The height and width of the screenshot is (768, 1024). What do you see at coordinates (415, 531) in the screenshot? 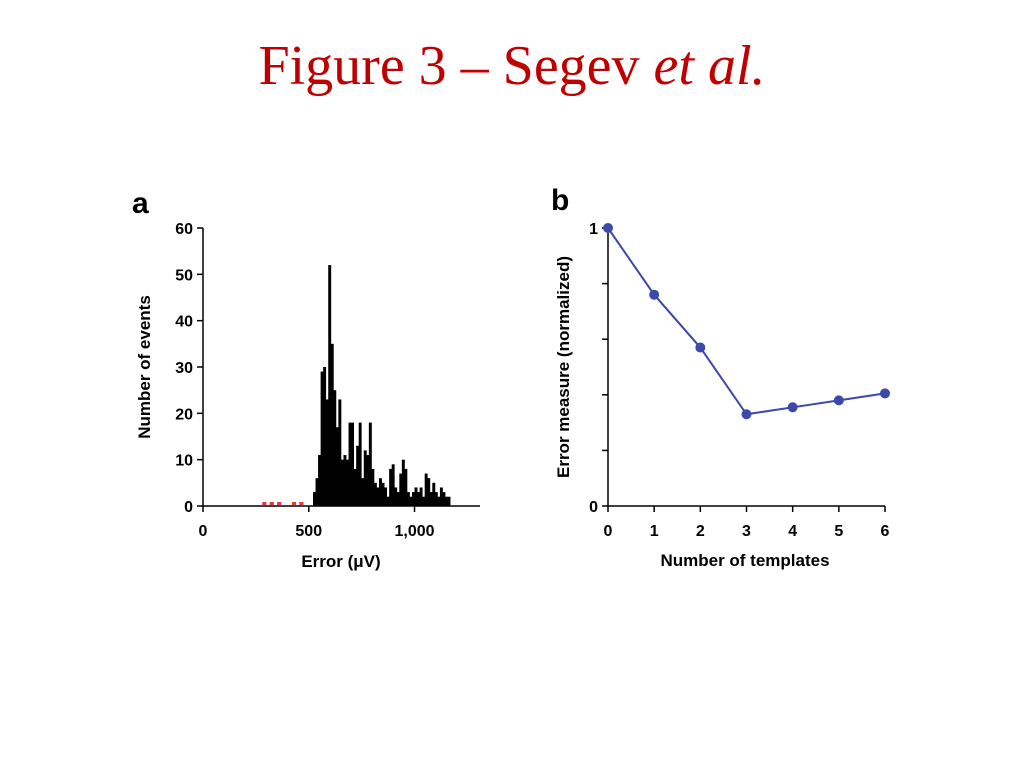
I see `x-tick-label: 1,000` at bounding box center [415, 531].